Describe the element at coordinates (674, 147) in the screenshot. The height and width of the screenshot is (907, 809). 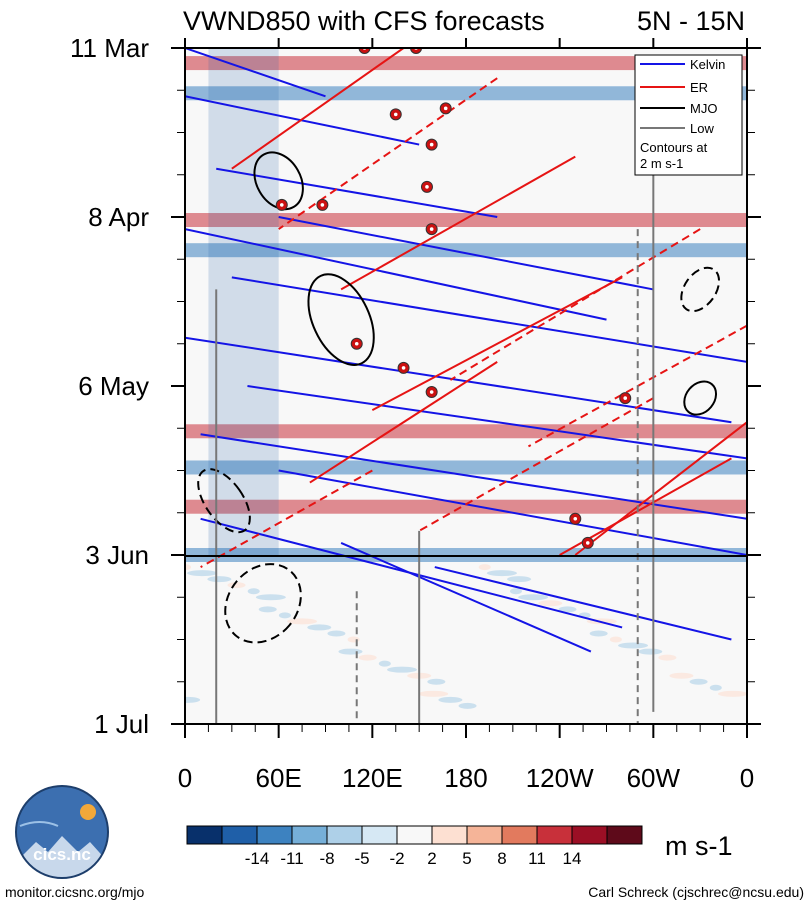
I see `legend-note-line1: Contours at` at that location.